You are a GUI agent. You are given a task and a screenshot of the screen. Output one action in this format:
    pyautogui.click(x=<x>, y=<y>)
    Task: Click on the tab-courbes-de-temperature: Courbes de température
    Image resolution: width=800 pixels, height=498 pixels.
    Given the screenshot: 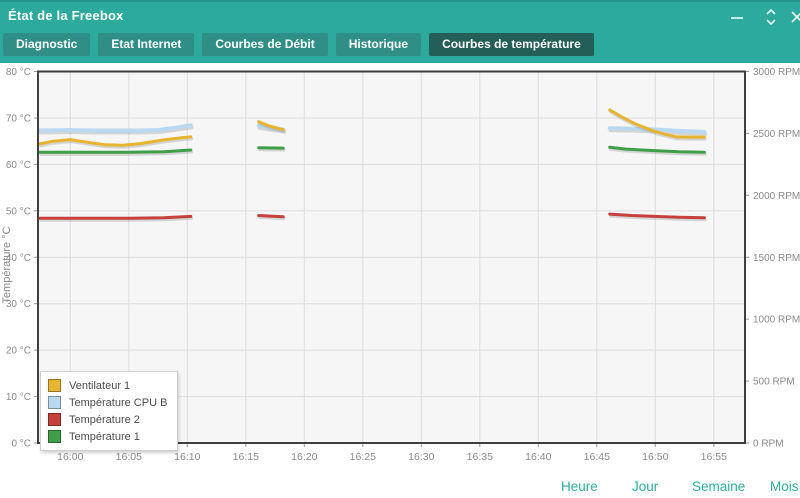 What is the action you would take?
    pyautogui.click(x=511, y=44)
    